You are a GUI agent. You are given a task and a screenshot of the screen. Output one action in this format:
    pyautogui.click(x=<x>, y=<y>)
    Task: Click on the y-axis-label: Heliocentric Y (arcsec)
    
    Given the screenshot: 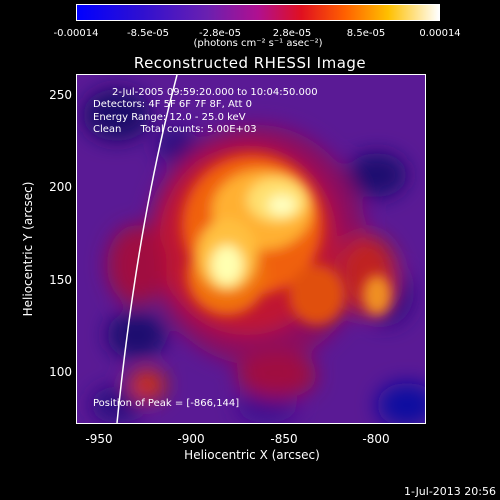 What is the action you would take?
    pyautogui.click(x=28, y=249)
    